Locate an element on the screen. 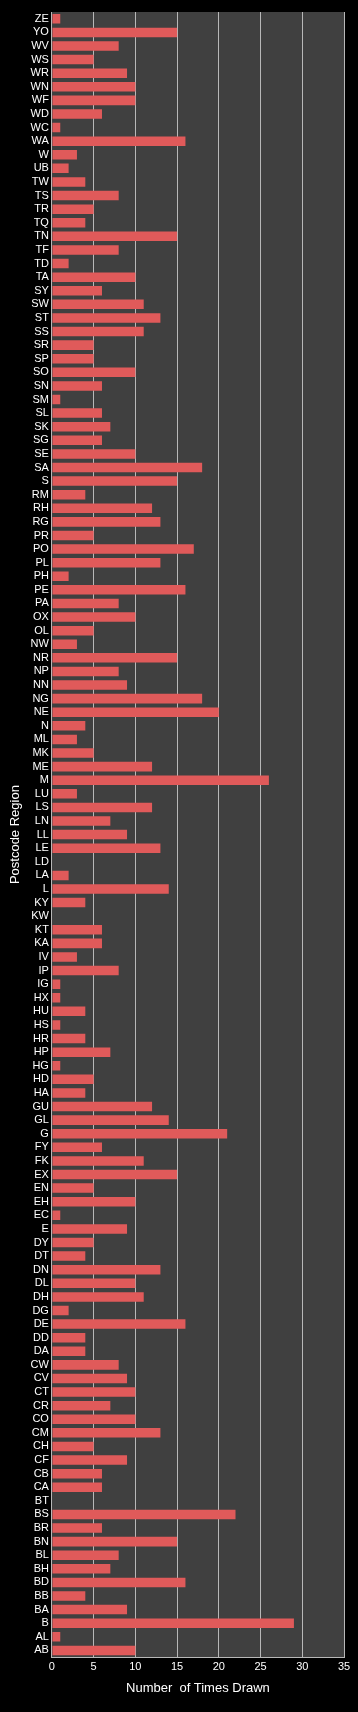 Image resolution: width=358 pixels, height=1712 pixels. y-tick-label: KY is located at coordinates (42, 901).